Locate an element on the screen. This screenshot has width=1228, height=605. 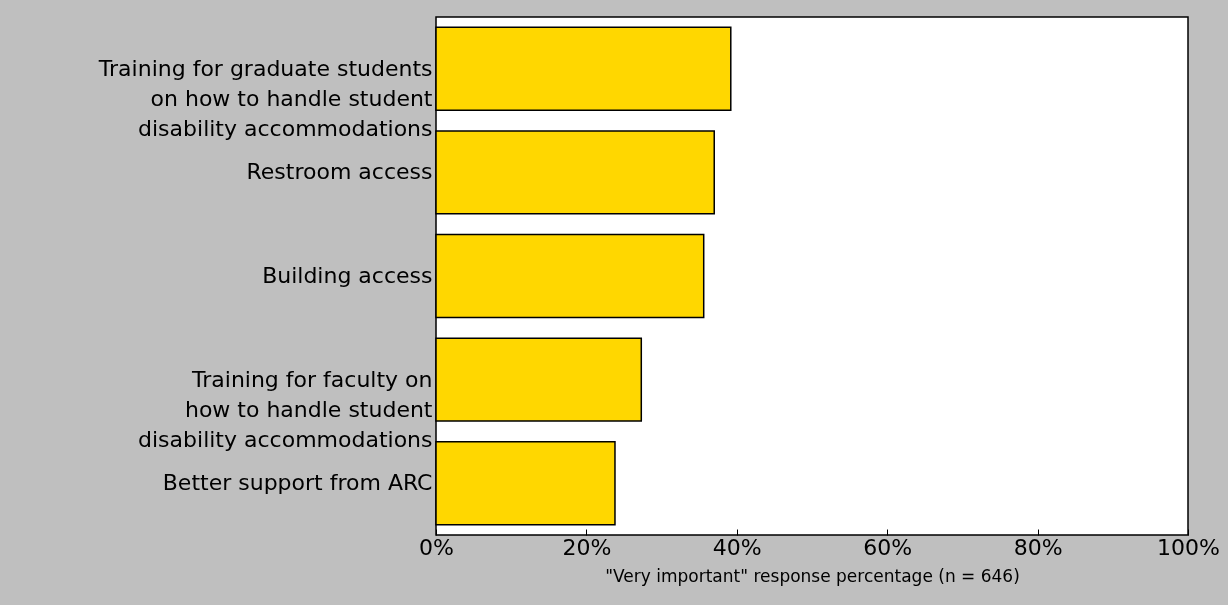
x-tick-label: 80% is located at coordinates (1038, 547).